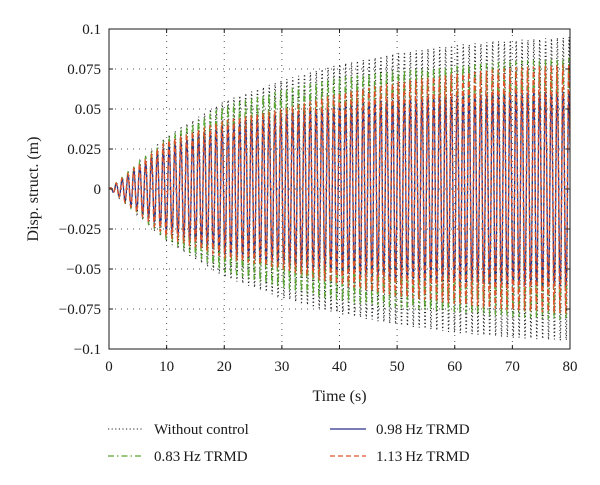 Image resolution: width=600 pixels, height=485 pixels. Describe the element at coordinates (281, 367) in the screenshot. I see `x-tick-label: 30` at that location.